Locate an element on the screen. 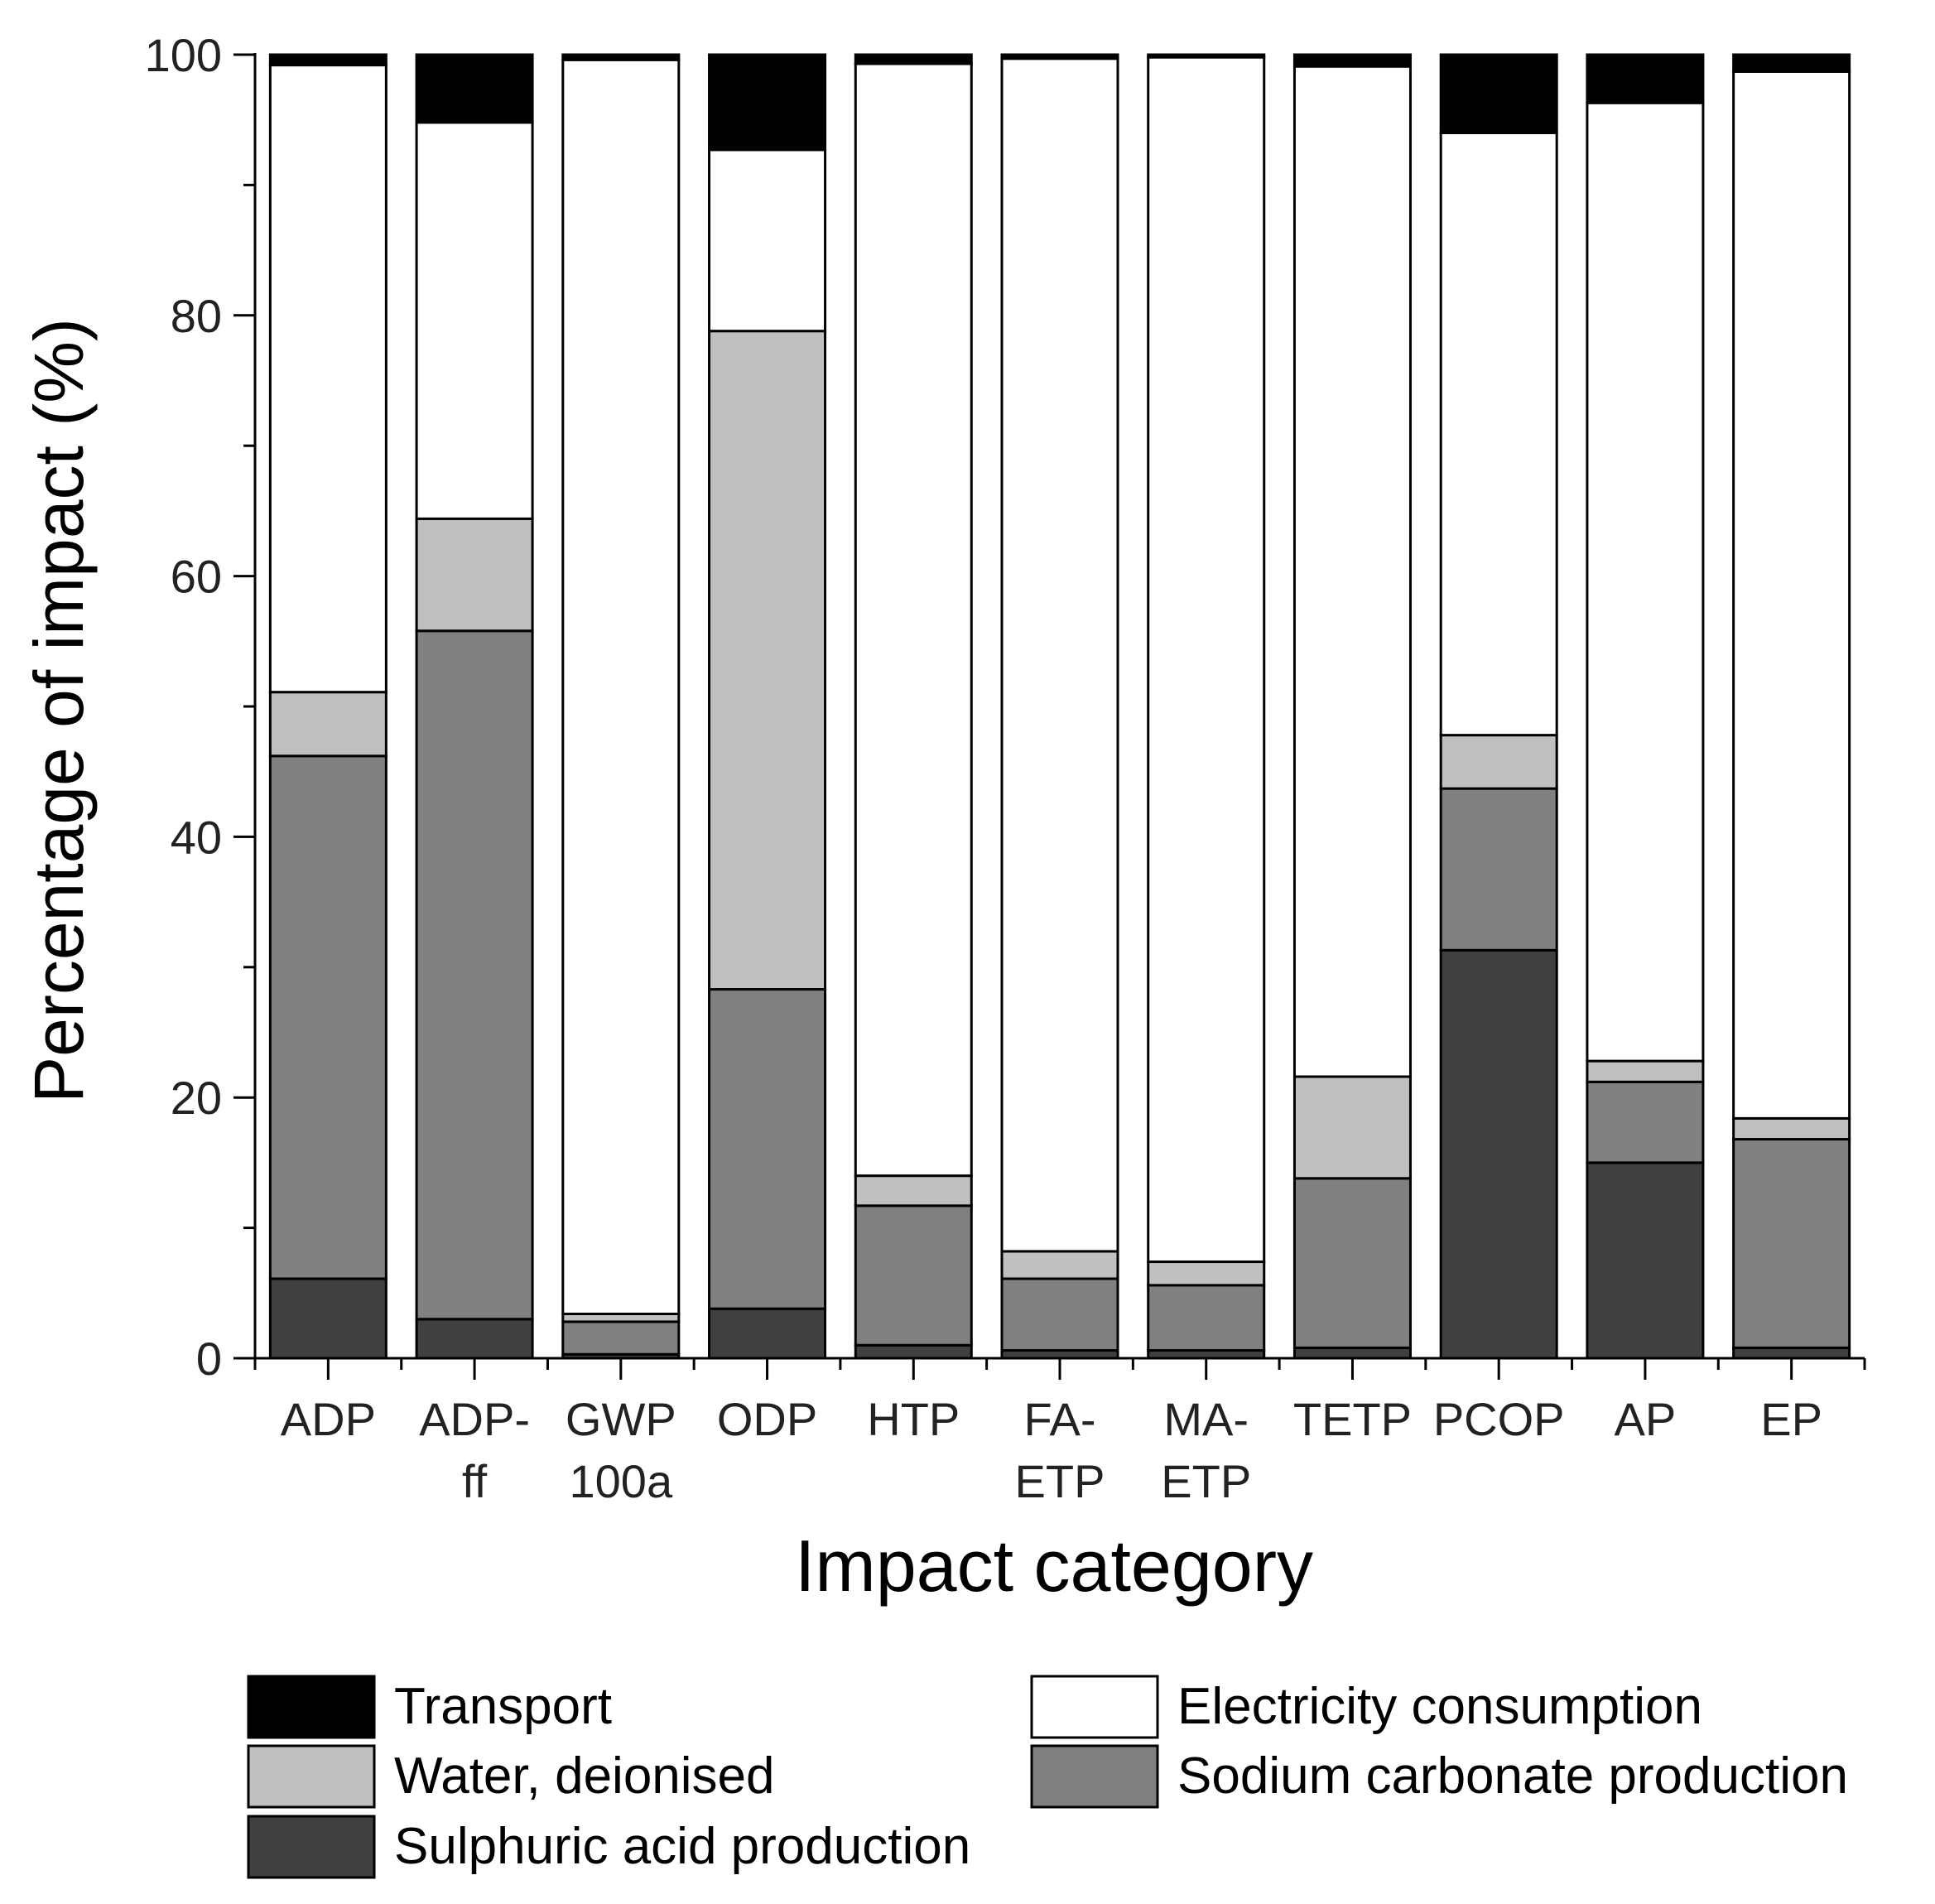 The image size is (1935, 1904). y-axis-title: Percentage of impact (%) is located at coordinates (59, 710).